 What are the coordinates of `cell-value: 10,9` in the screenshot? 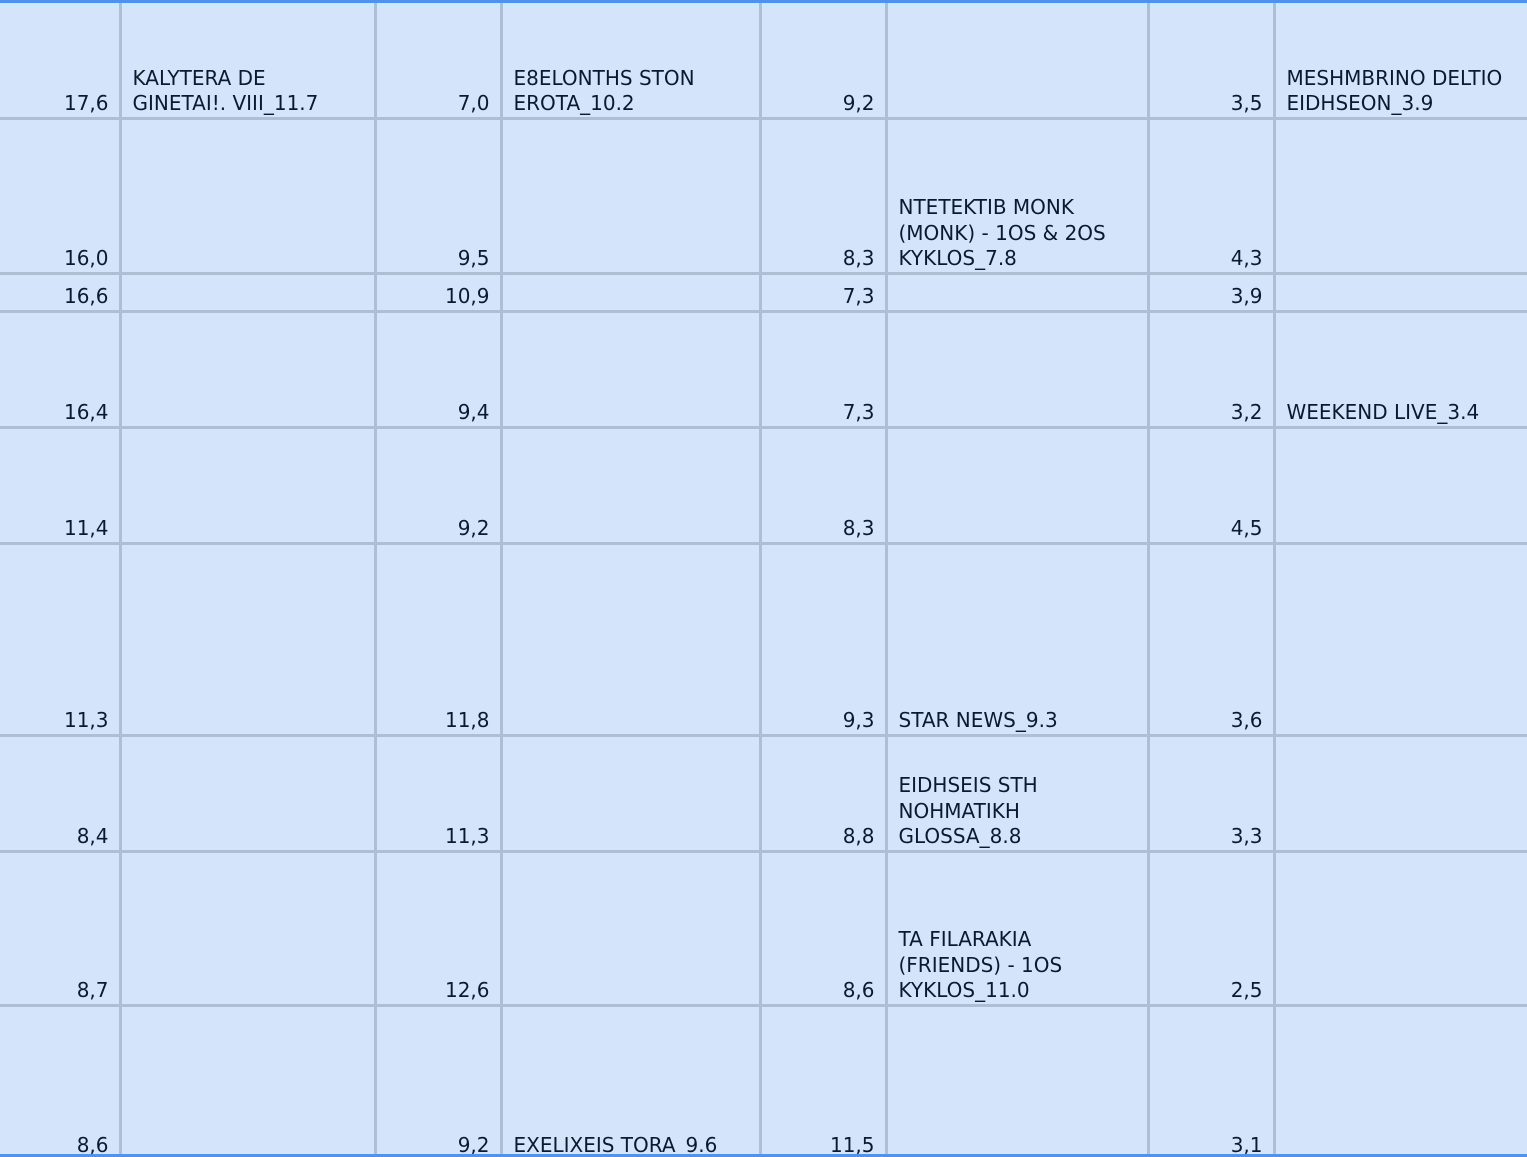 It's located at (467, 296).